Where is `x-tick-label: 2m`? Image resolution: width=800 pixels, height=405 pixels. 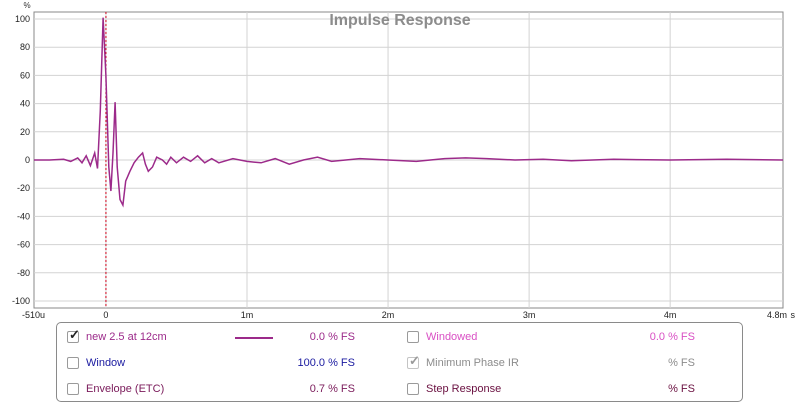 x-tick-label: 2m is located at coordinates (388, 315).